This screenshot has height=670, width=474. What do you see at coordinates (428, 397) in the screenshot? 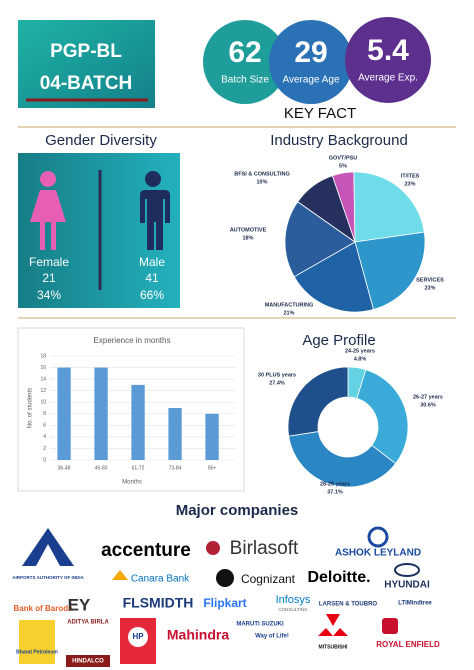
I see `slice-label: 26-27 years` at bounding box center [428, 397].